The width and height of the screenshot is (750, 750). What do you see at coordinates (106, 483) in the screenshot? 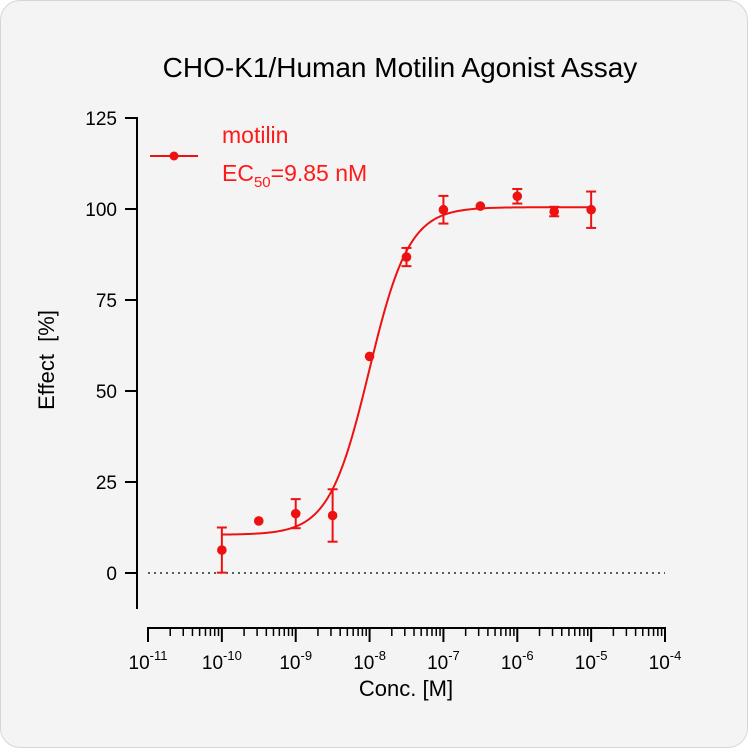
I see `y-tick-label: 25` at bounding box center [106, 483].